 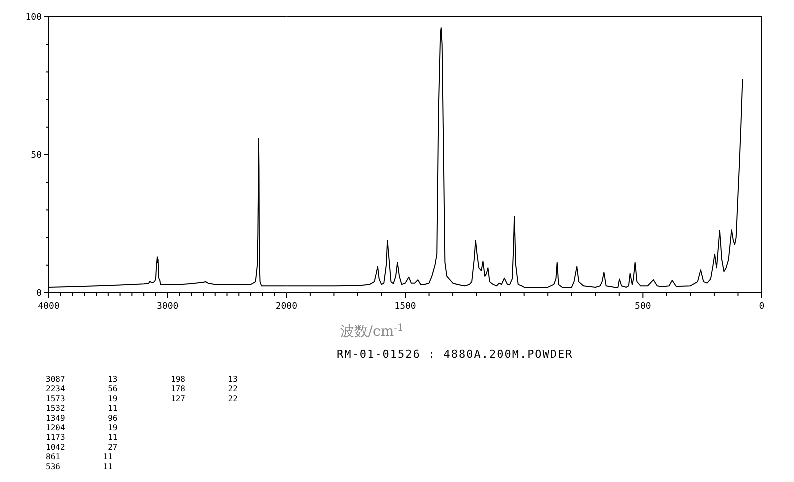 What do you see at coordinates (204, 379) in the screenshot?
I see `text: 198 13` at bounding box center [204, 379].